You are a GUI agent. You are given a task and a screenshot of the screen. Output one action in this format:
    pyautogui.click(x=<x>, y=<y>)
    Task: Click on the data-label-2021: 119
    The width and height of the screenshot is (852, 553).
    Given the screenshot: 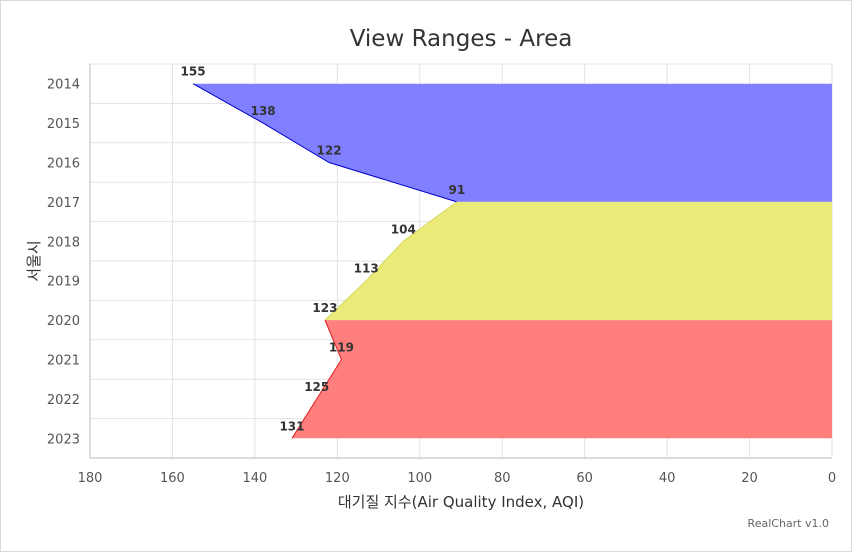 What is the action you would take?
    pyautogui.click(x=341, y=348)
    